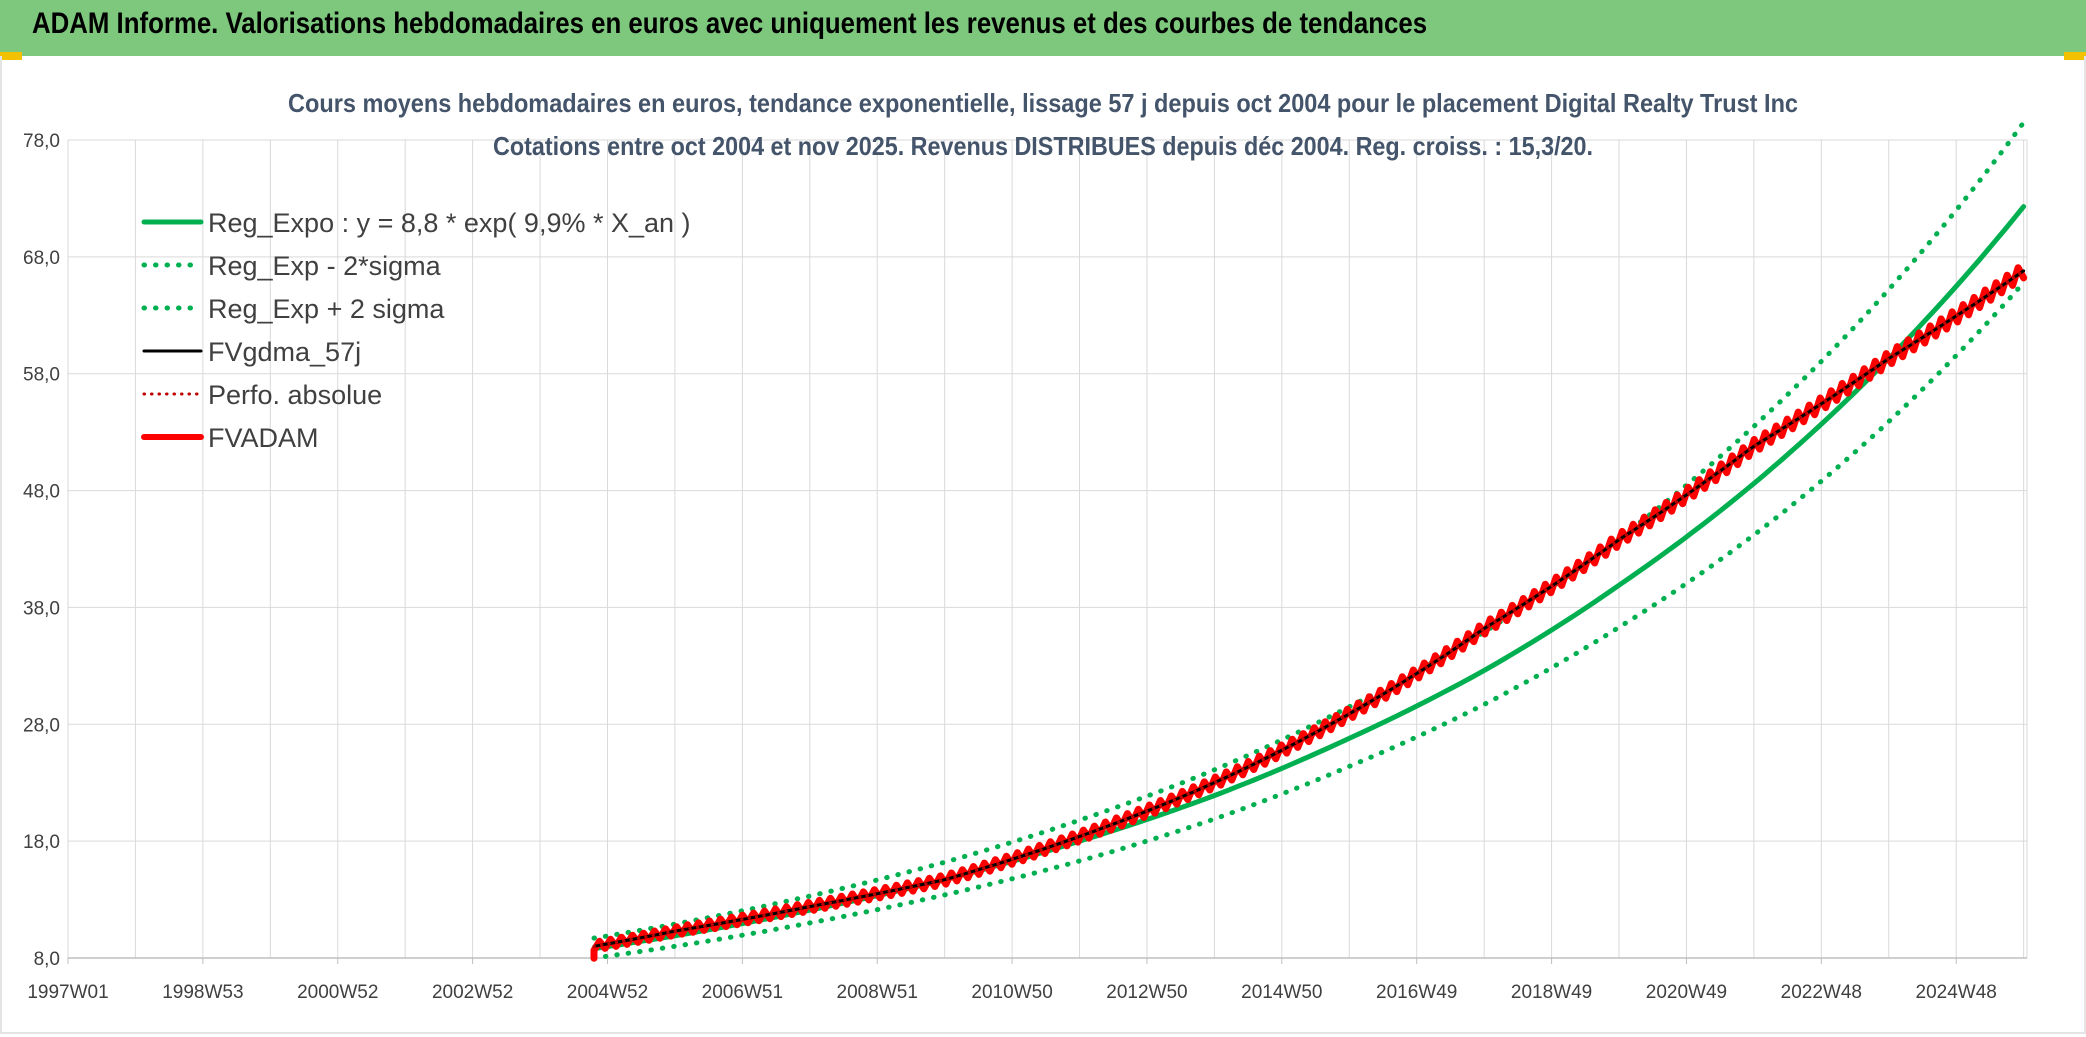  I want to click on x-tick-label: 2022W48, so click(1821, 992).